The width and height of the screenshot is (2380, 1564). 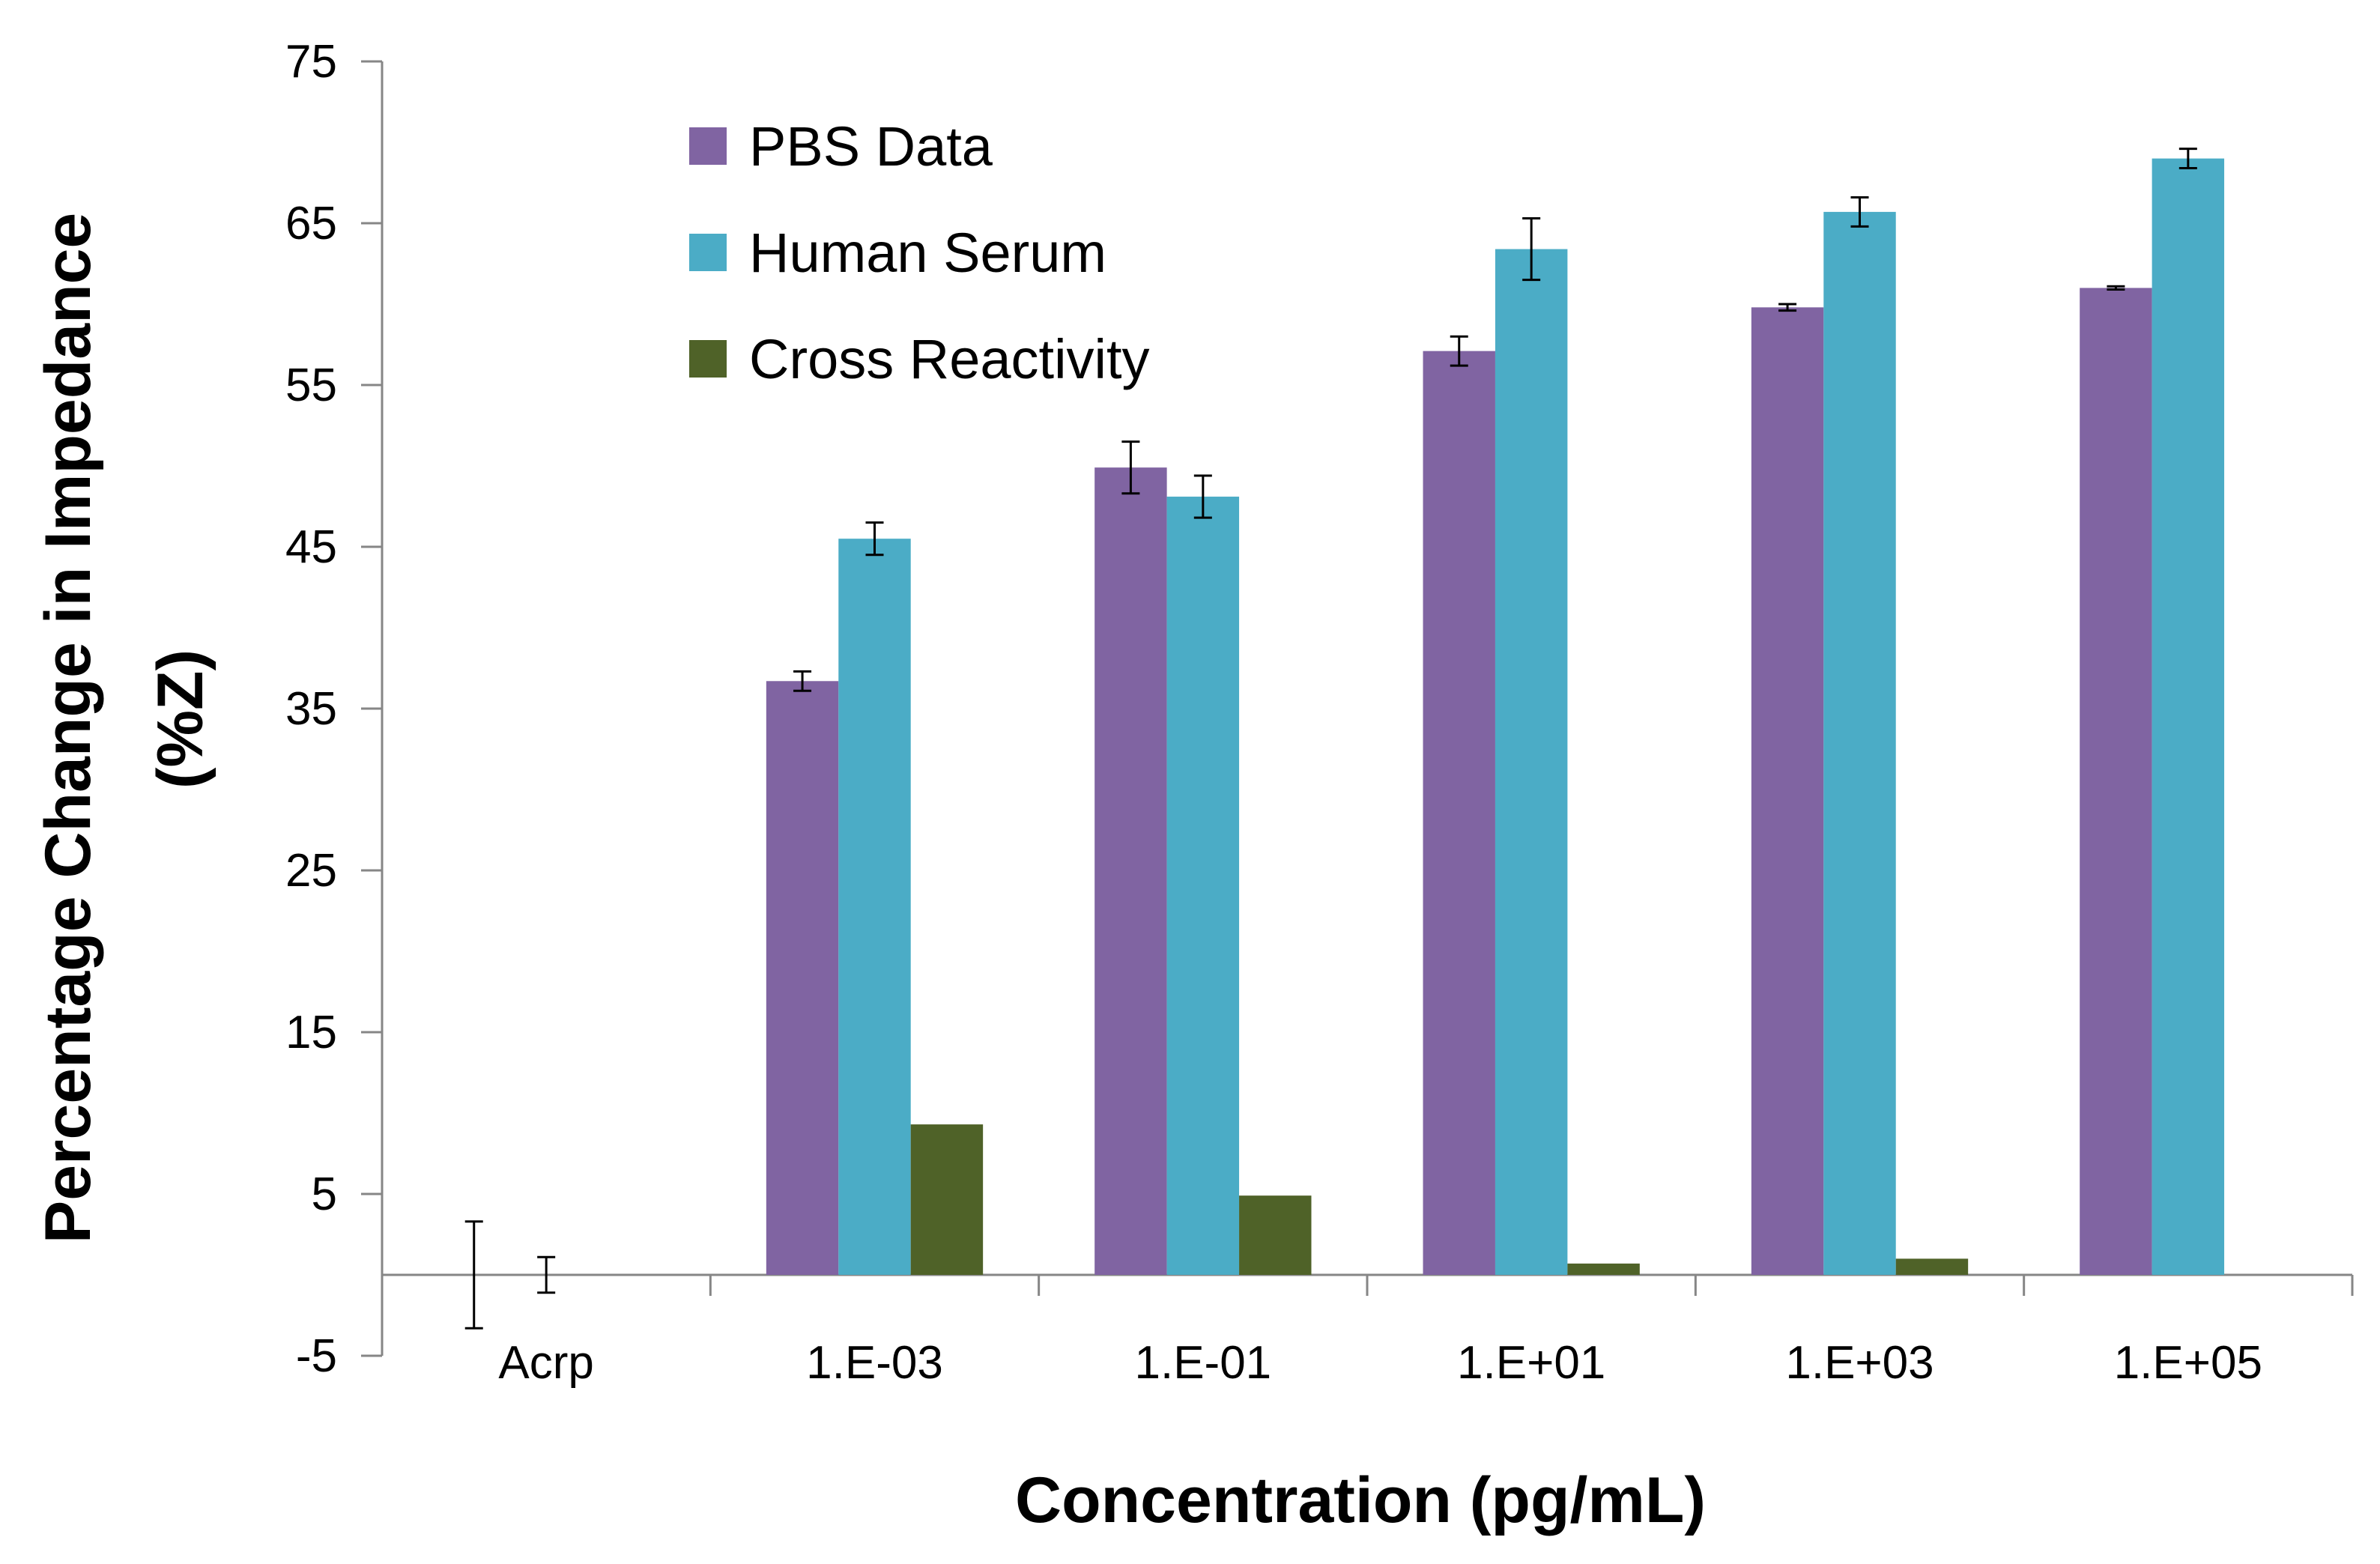 I want to click on legend: PBS Data Human Serum Cross Reactivity, so click(x=919, y=252).